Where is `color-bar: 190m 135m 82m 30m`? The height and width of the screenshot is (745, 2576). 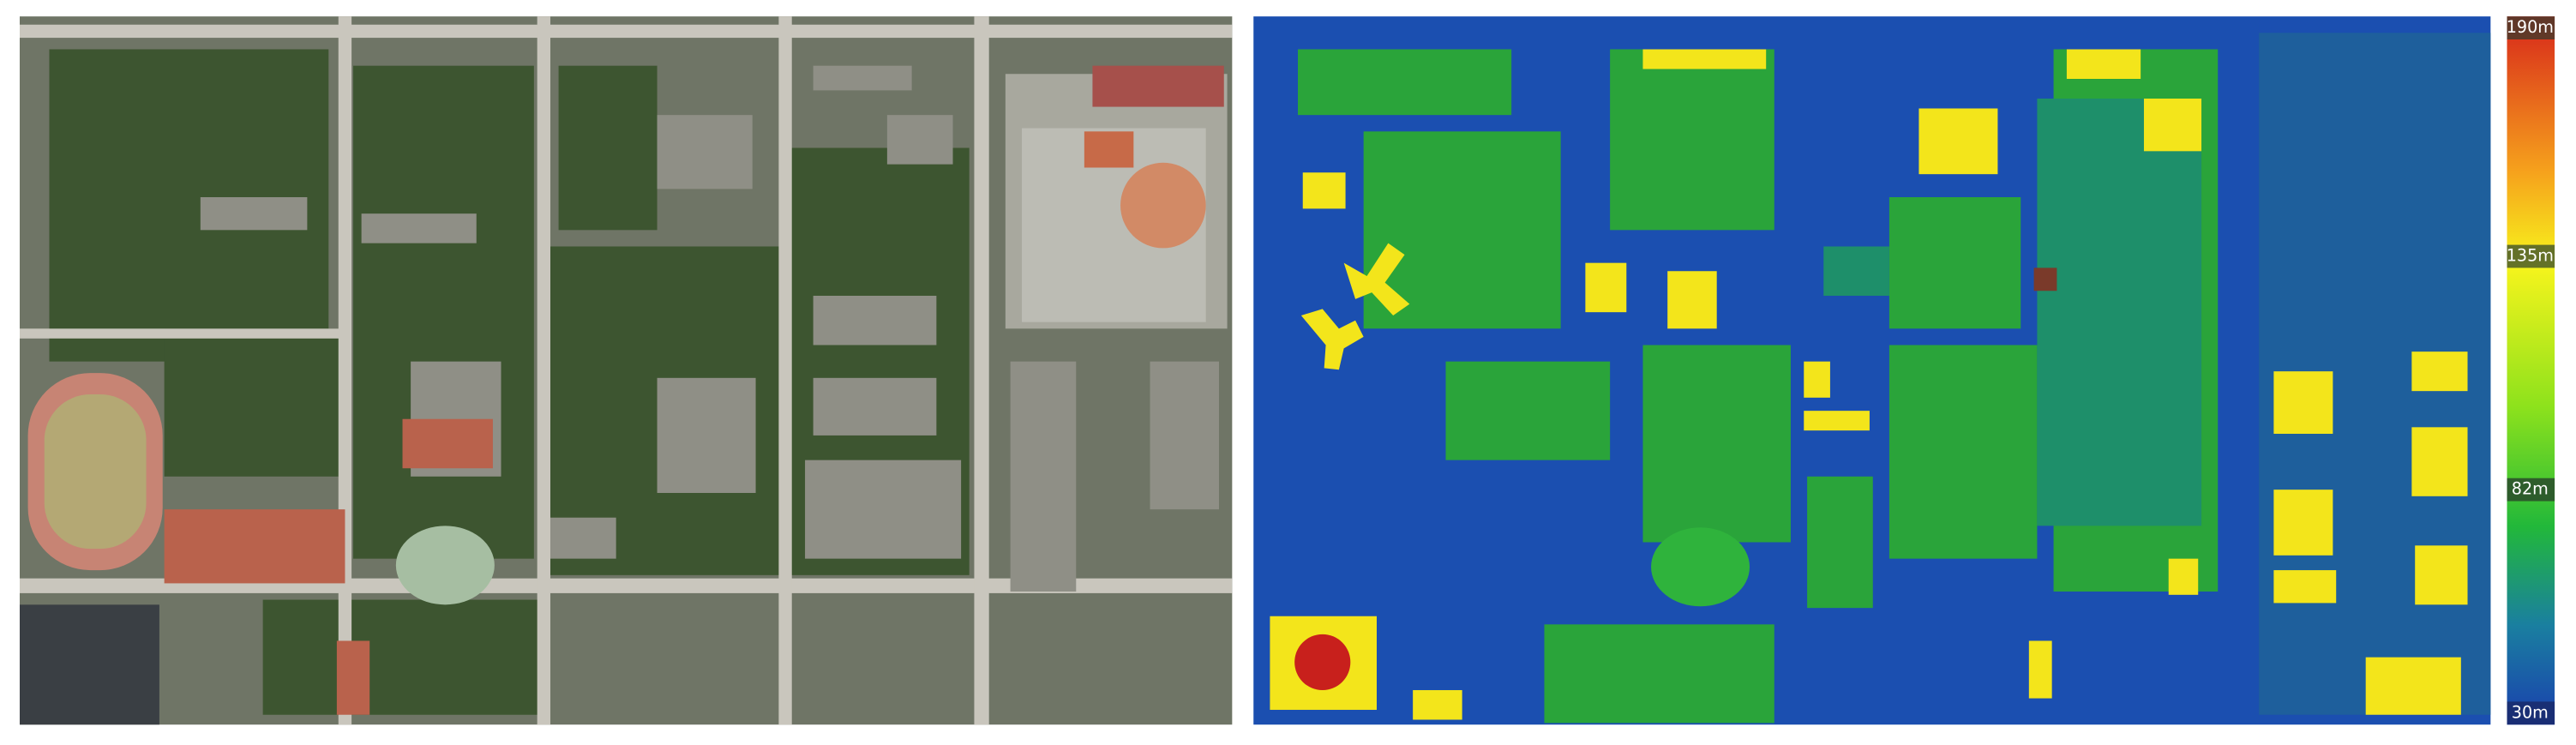 color-bar: 190m 135m 82m 30m is located at coordinates (2531, 370).